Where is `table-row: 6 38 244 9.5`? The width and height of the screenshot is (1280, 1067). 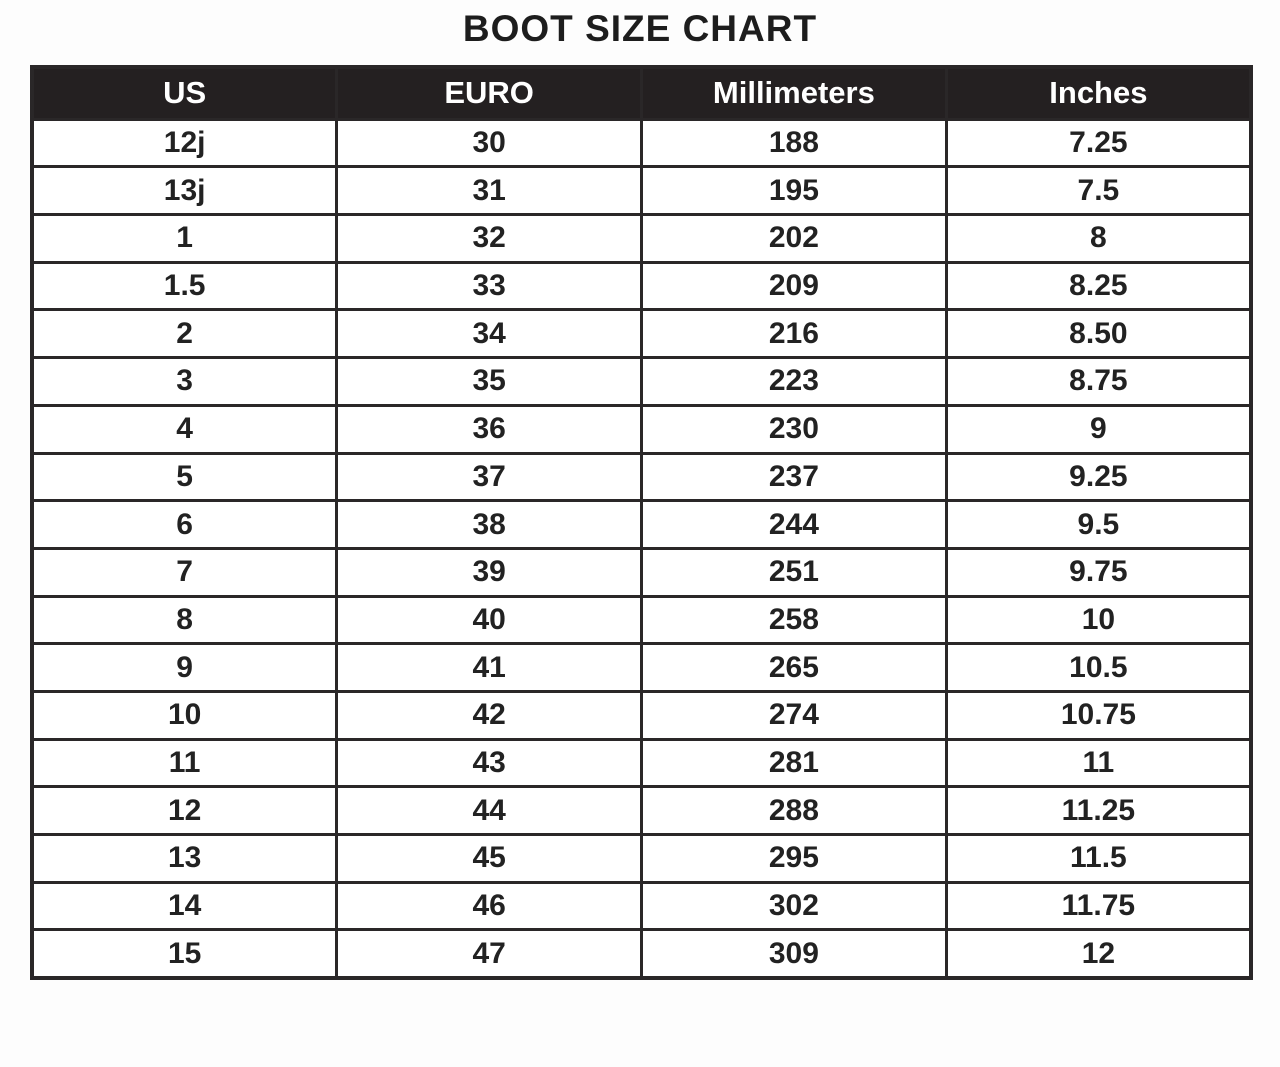 table-row: 6 38 244 9.5 is located at coordinates (641, 524).